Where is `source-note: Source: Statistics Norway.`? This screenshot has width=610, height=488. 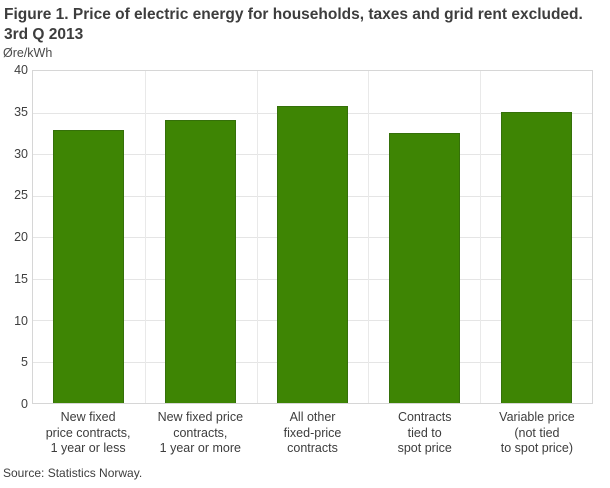
source-note: Source: Statistics Norway. is located at coordinates (73, 473).